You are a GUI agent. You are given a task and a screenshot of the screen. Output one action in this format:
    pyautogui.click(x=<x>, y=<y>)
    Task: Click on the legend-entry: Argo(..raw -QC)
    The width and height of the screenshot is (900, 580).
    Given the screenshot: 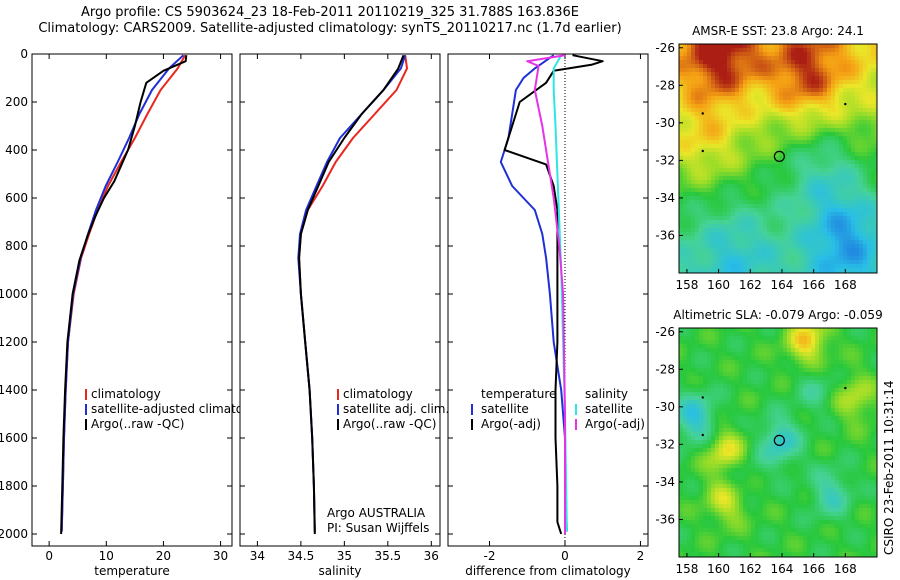 What is the action you would take?
    pyautogui.click(x=389, y=424)
    